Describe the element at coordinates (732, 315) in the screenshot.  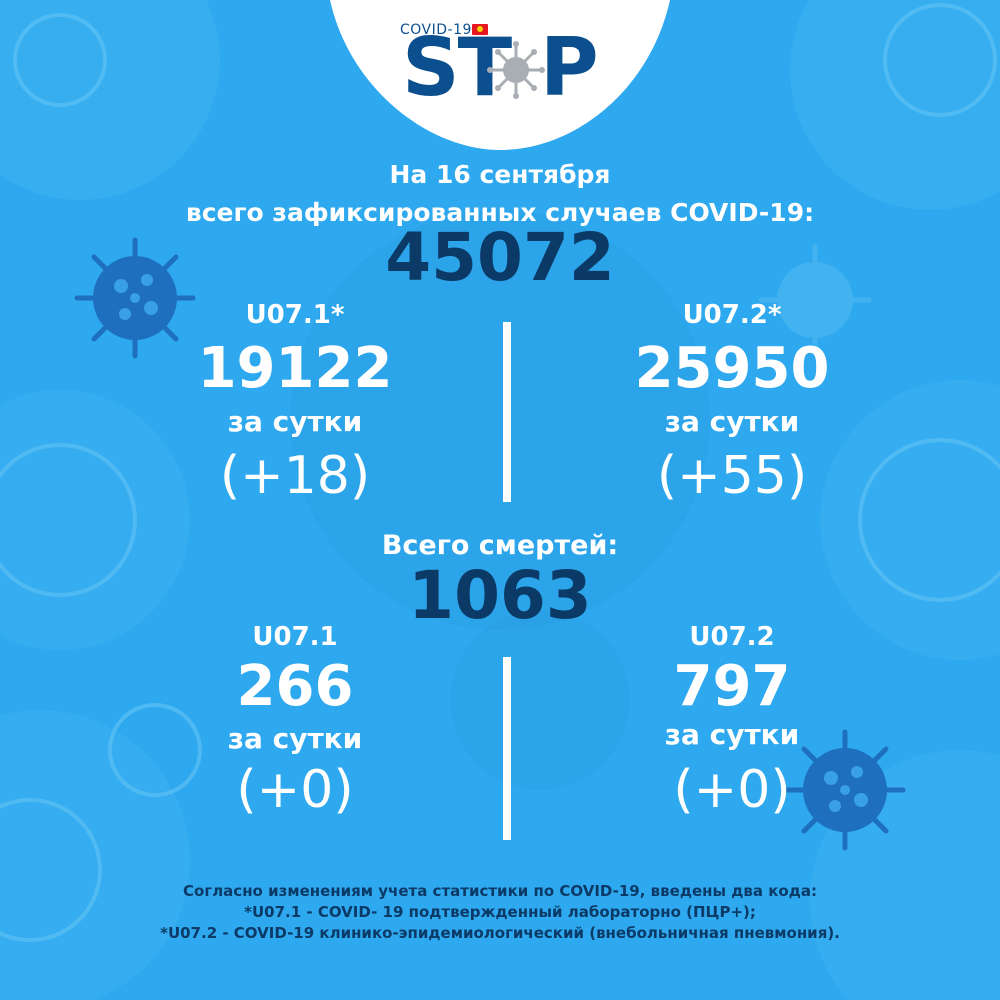
I see `cases-right-code: U07.2*` at that location.